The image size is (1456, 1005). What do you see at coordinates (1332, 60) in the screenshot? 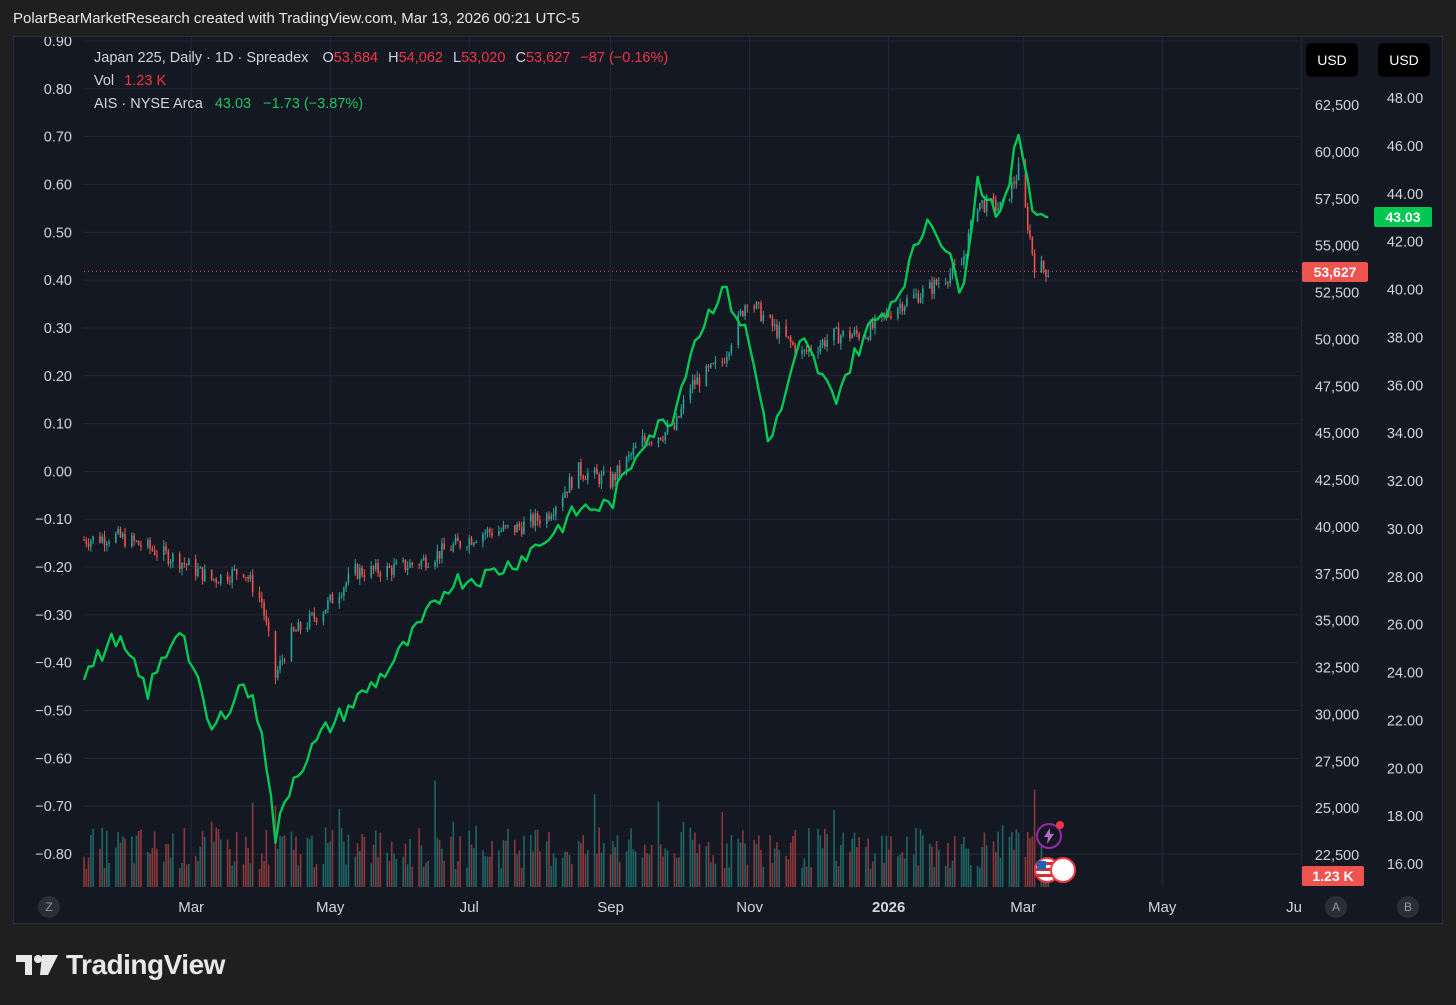
I see `currency-button-scale-a: USD` at bounding box center [1332, 60].